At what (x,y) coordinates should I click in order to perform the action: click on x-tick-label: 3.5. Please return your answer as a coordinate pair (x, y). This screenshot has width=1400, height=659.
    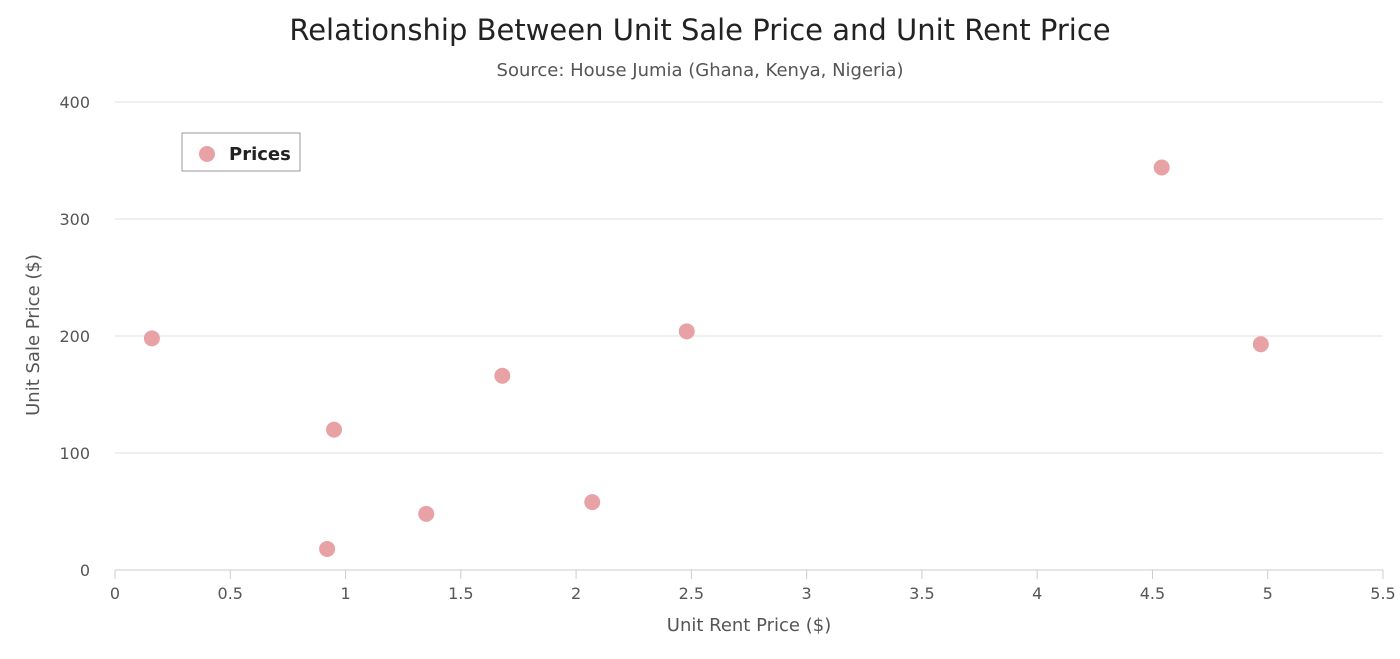
    Looking at the image, I should click on (921, 593).